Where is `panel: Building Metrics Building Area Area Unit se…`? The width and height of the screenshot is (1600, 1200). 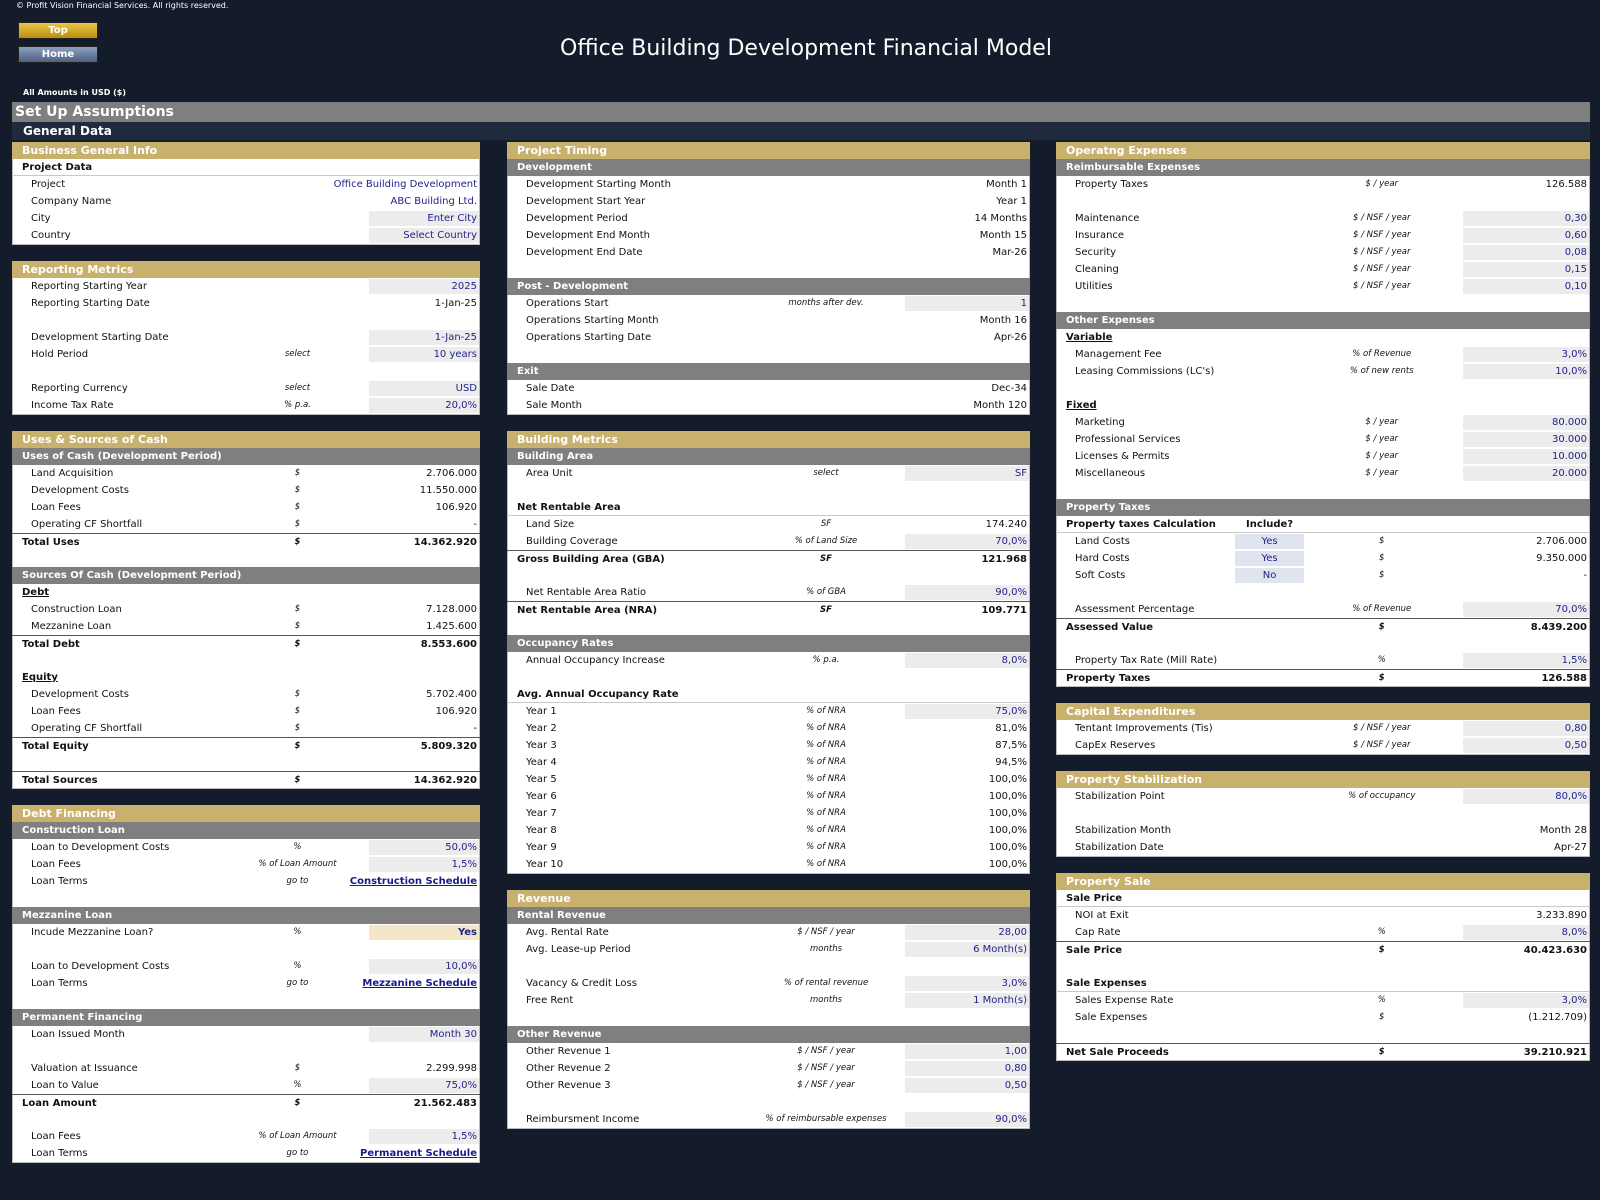 panel: Building Metrics Building Area Area Unit se… is located at coordinates (768, 652).